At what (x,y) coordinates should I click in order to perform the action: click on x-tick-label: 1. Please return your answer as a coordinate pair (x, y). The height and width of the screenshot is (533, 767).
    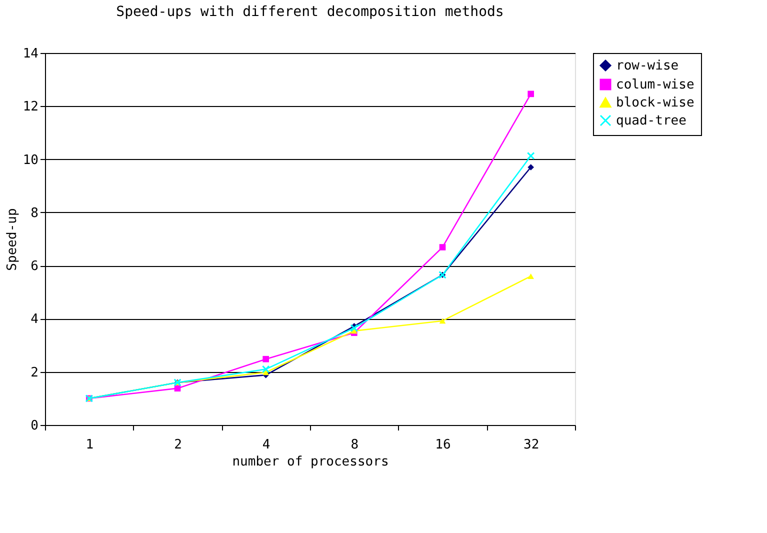
    Looking at the image, I should click on (90, 445).